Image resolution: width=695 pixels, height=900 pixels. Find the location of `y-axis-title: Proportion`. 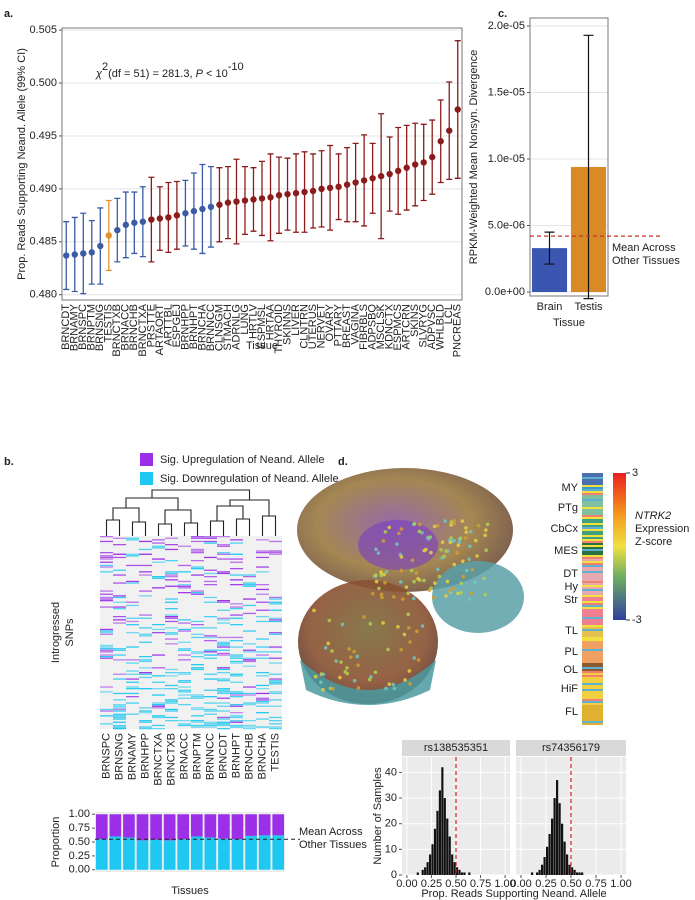

y-axis-title: Proportion is located at coordinates (56, 842).